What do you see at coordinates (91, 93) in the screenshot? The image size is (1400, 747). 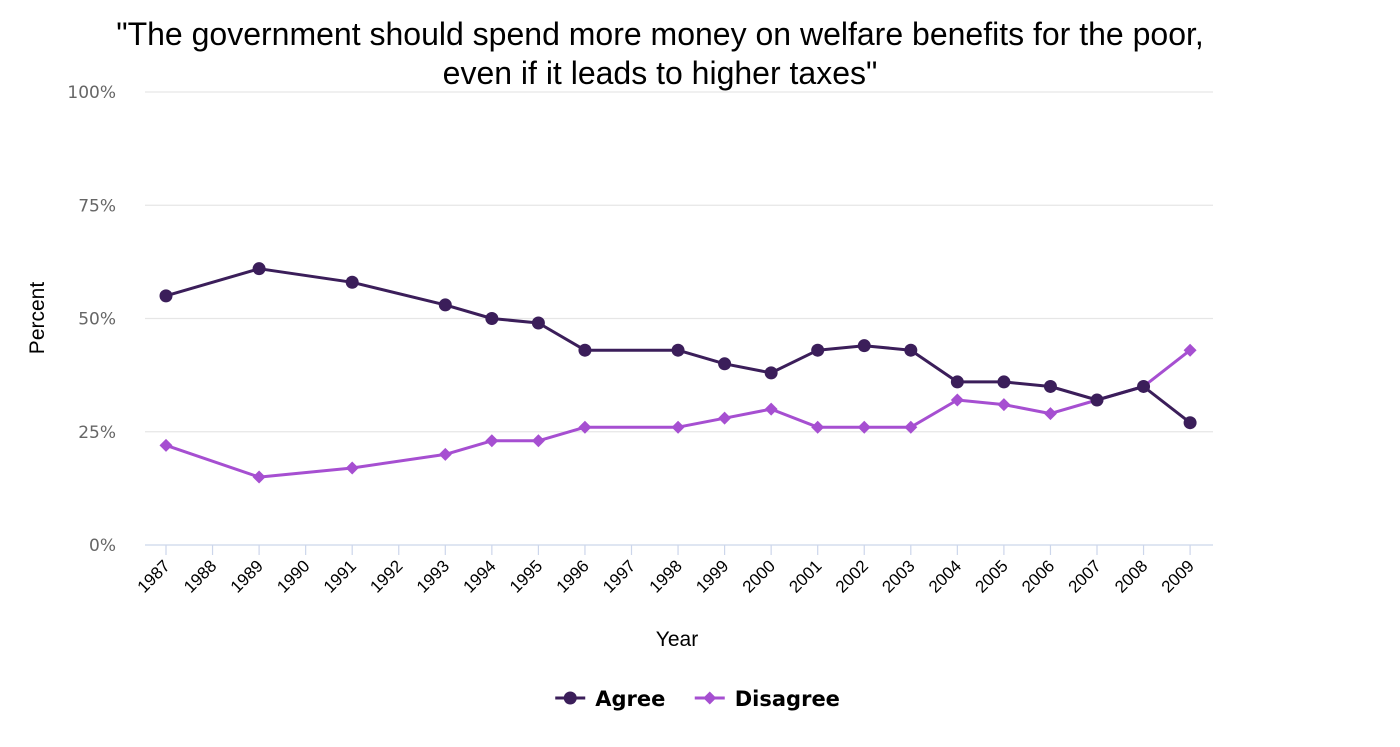 I see `y-tick-label: 100%` at bounding box center [91, 93].